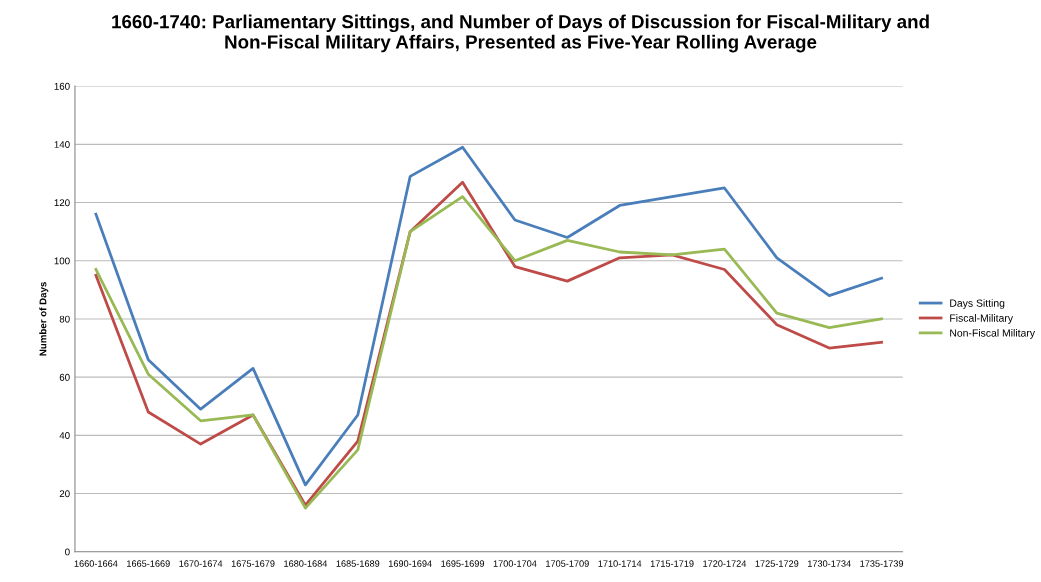 This screenshot has height=582, width=1041. Describe the element at coordinates (777, 563) in the screenshot. I see `x-tick-label: 1725-1729` at that location.